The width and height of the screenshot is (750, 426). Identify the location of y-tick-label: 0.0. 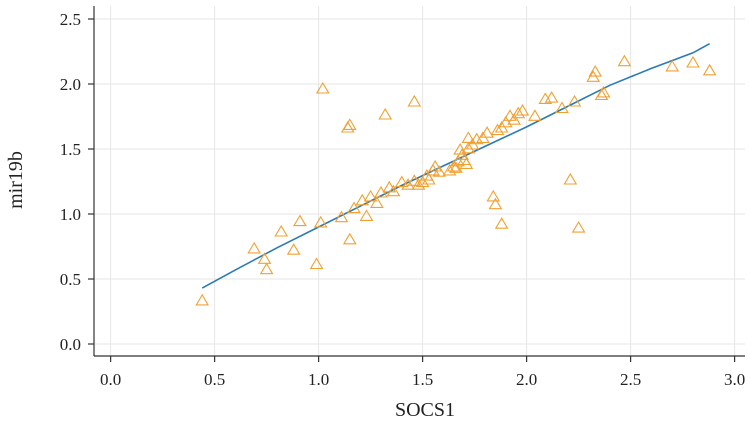
(70, 344).